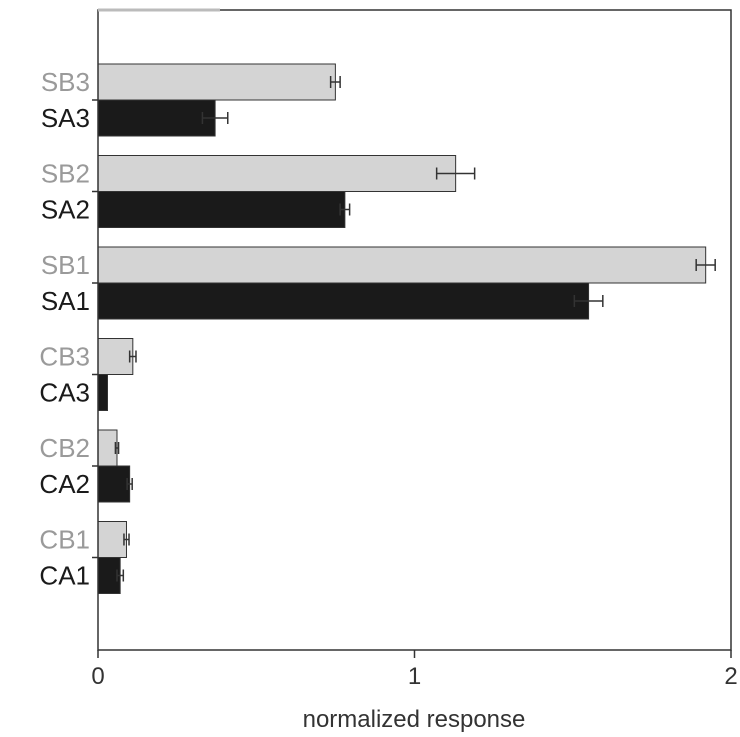 The image size is (740, 737). What do you see at coordinates (65, 265) in the screenshot?
I see `label-sb1: SB1` at bounding box center [65, 265].